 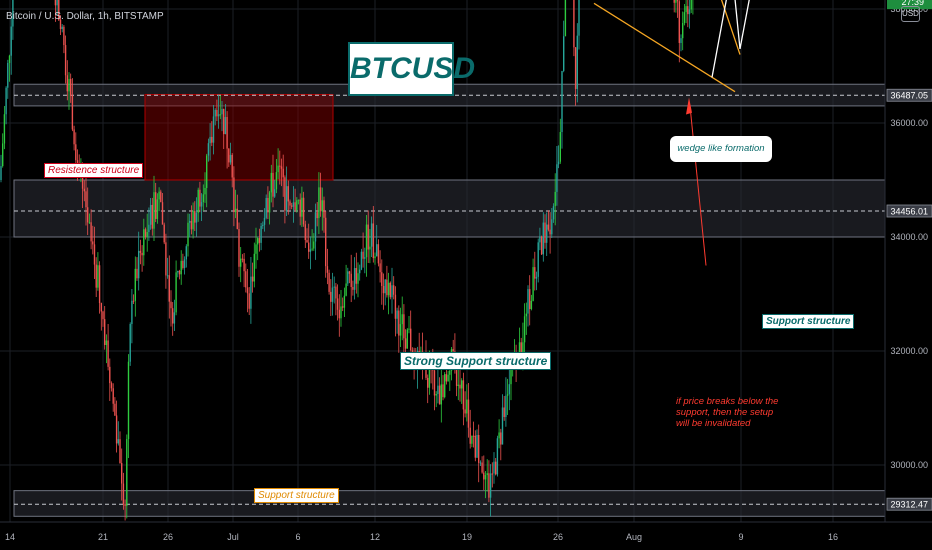 What do you see at coordinates (664, 47) in the screenshot?
I see `wedge-lower-line` at bounding box center [664, 47].